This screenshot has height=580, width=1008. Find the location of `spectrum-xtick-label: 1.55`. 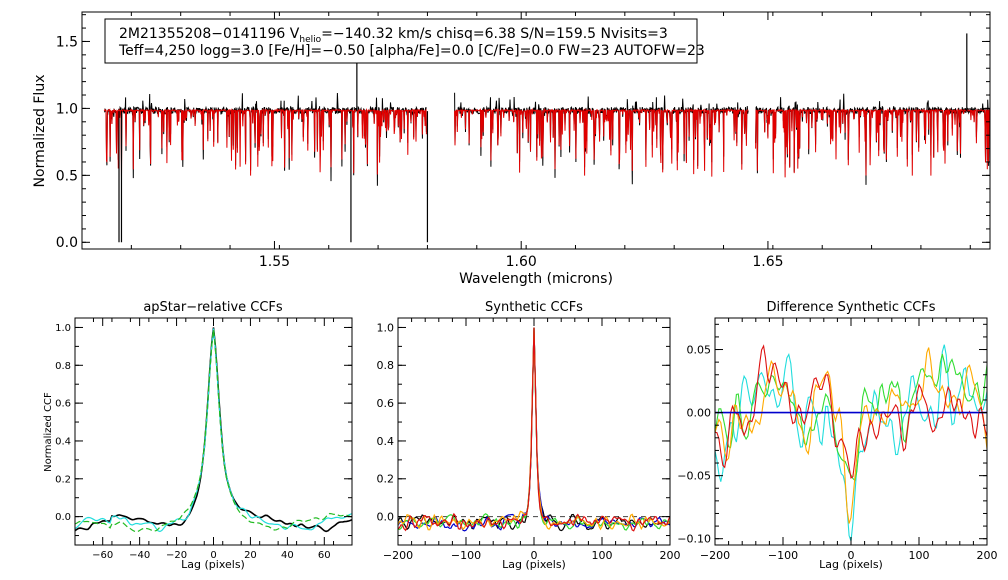

spectrum-xtick-label: 1.55 is located at coordinates (274, 262).